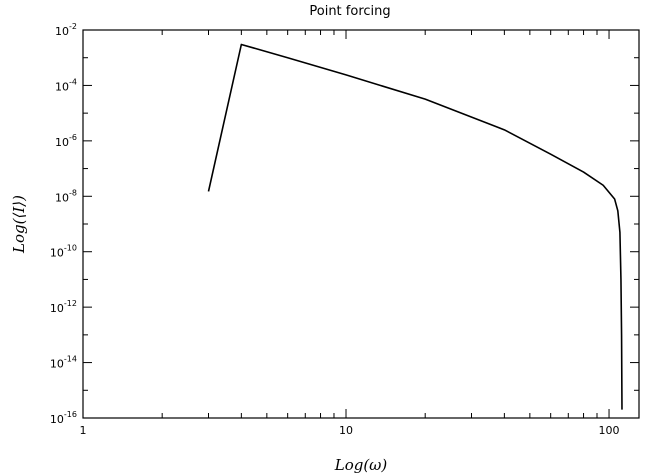 This screenshot has width=653, height=474. I want to click on y-tick-label: 10⁻¹⁴, so click(63, 363).